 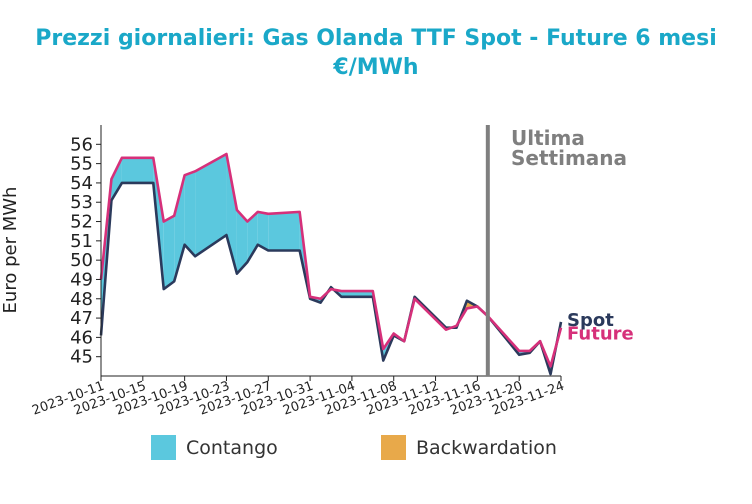 What do you see at coordinates (81, 260) in the screenshot?
I see `y-tick-label: 50` at bounding box center [81, 260].